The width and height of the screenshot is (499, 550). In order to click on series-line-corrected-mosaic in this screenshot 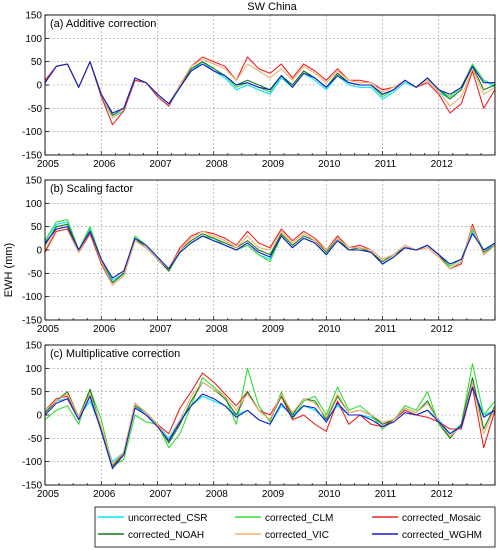, I will do `click(270, 91)`.